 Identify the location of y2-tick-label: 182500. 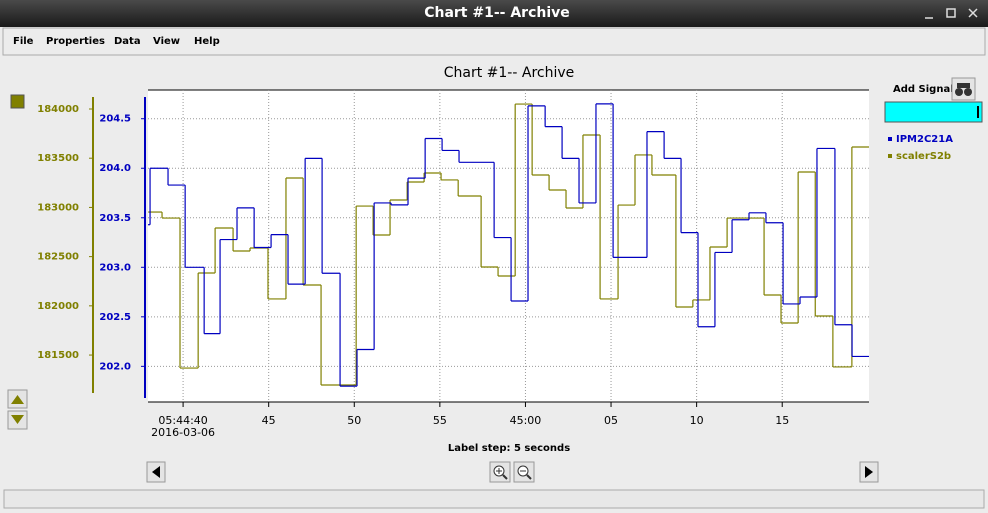
(58, 257).